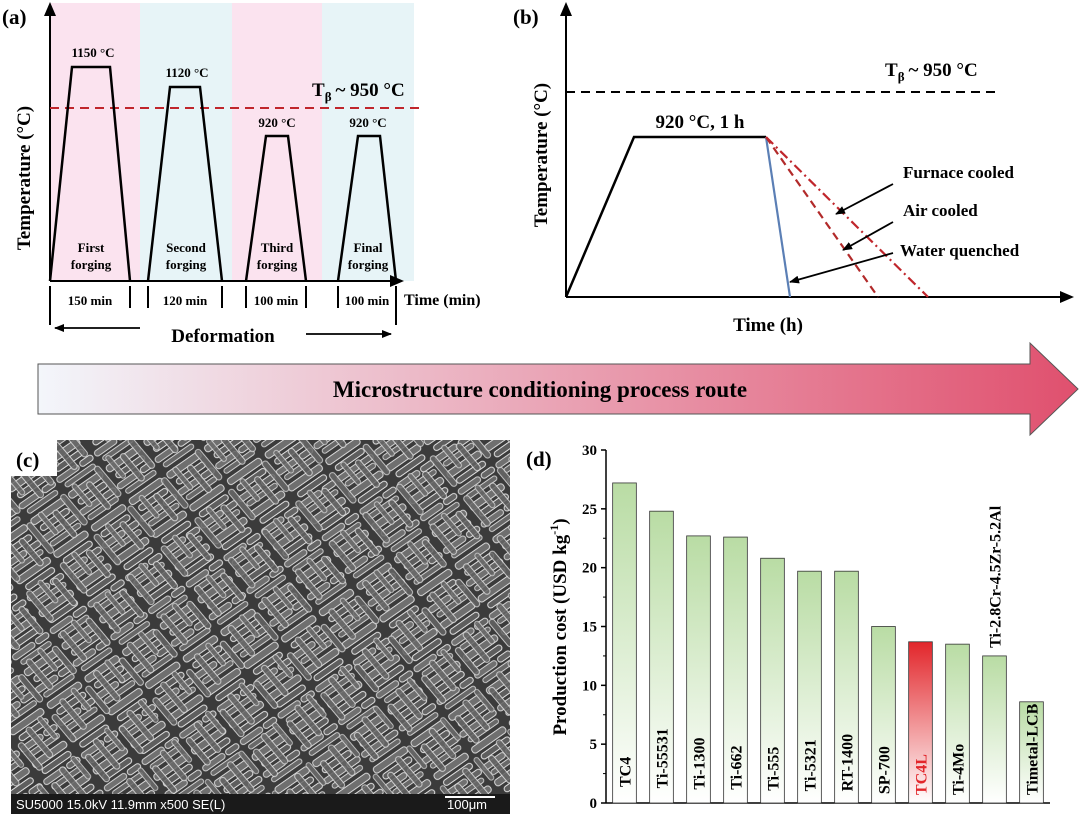 This screenshot has height=814, width=1080. I want to click on band-final, so click(368, 142).